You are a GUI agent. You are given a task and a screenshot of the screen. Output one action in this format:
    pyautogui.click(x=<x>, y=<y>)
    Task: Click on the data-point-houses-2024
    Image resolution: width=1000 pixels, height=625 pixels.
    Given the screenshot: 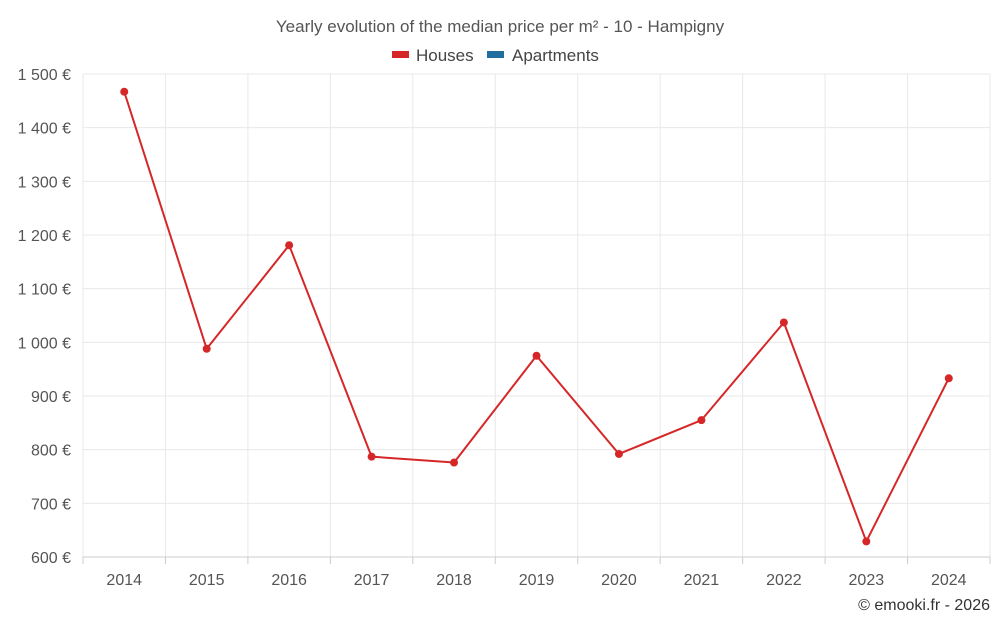 What is the action you would take?
    pyautogui.click(x=948, y=378)
    